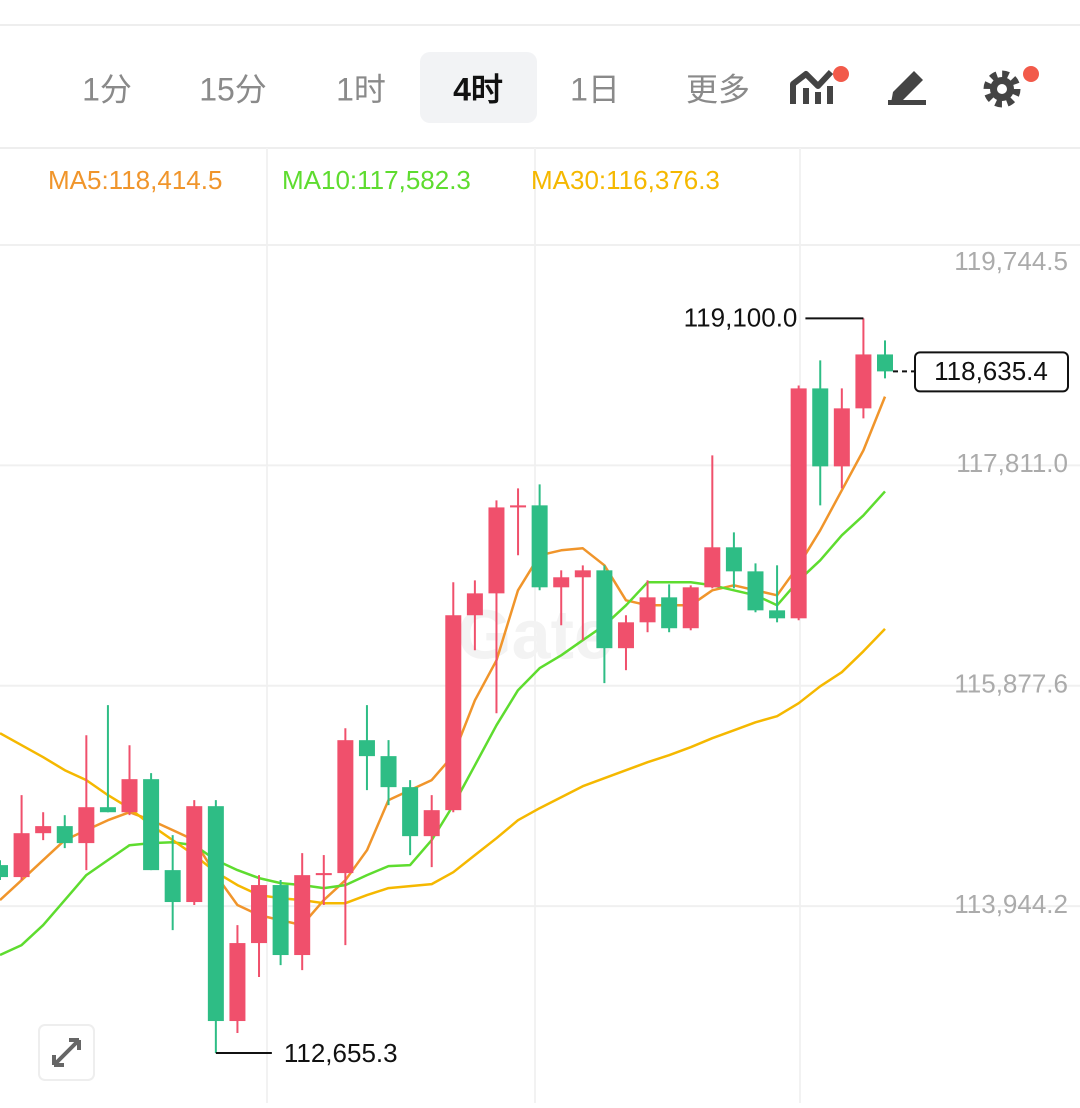 The height and width of the screenshot is (1108, 1080). Describe the element at coordinates (907, 88) in the screenshot. I see `draw-icon` at that location.